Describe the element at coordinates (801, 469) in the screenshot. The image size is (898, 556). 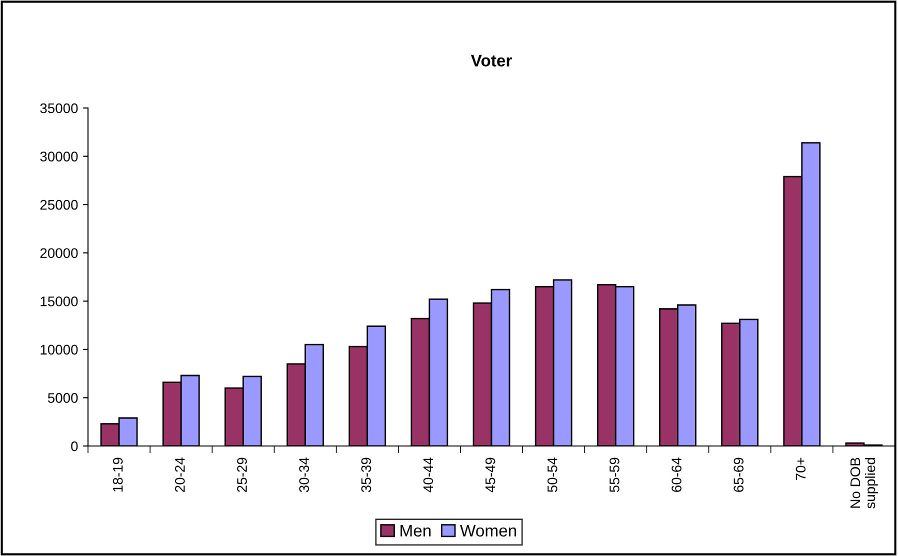
I see `x-tick-label: 70+` at that location.